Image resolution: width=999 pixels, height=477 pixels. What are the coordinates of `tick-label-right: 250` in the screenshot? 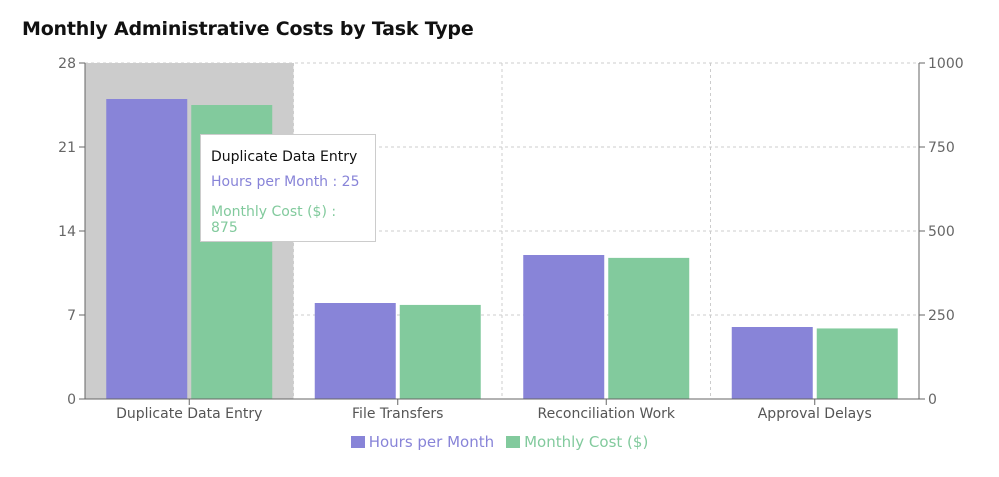 It's located at (941, 316).